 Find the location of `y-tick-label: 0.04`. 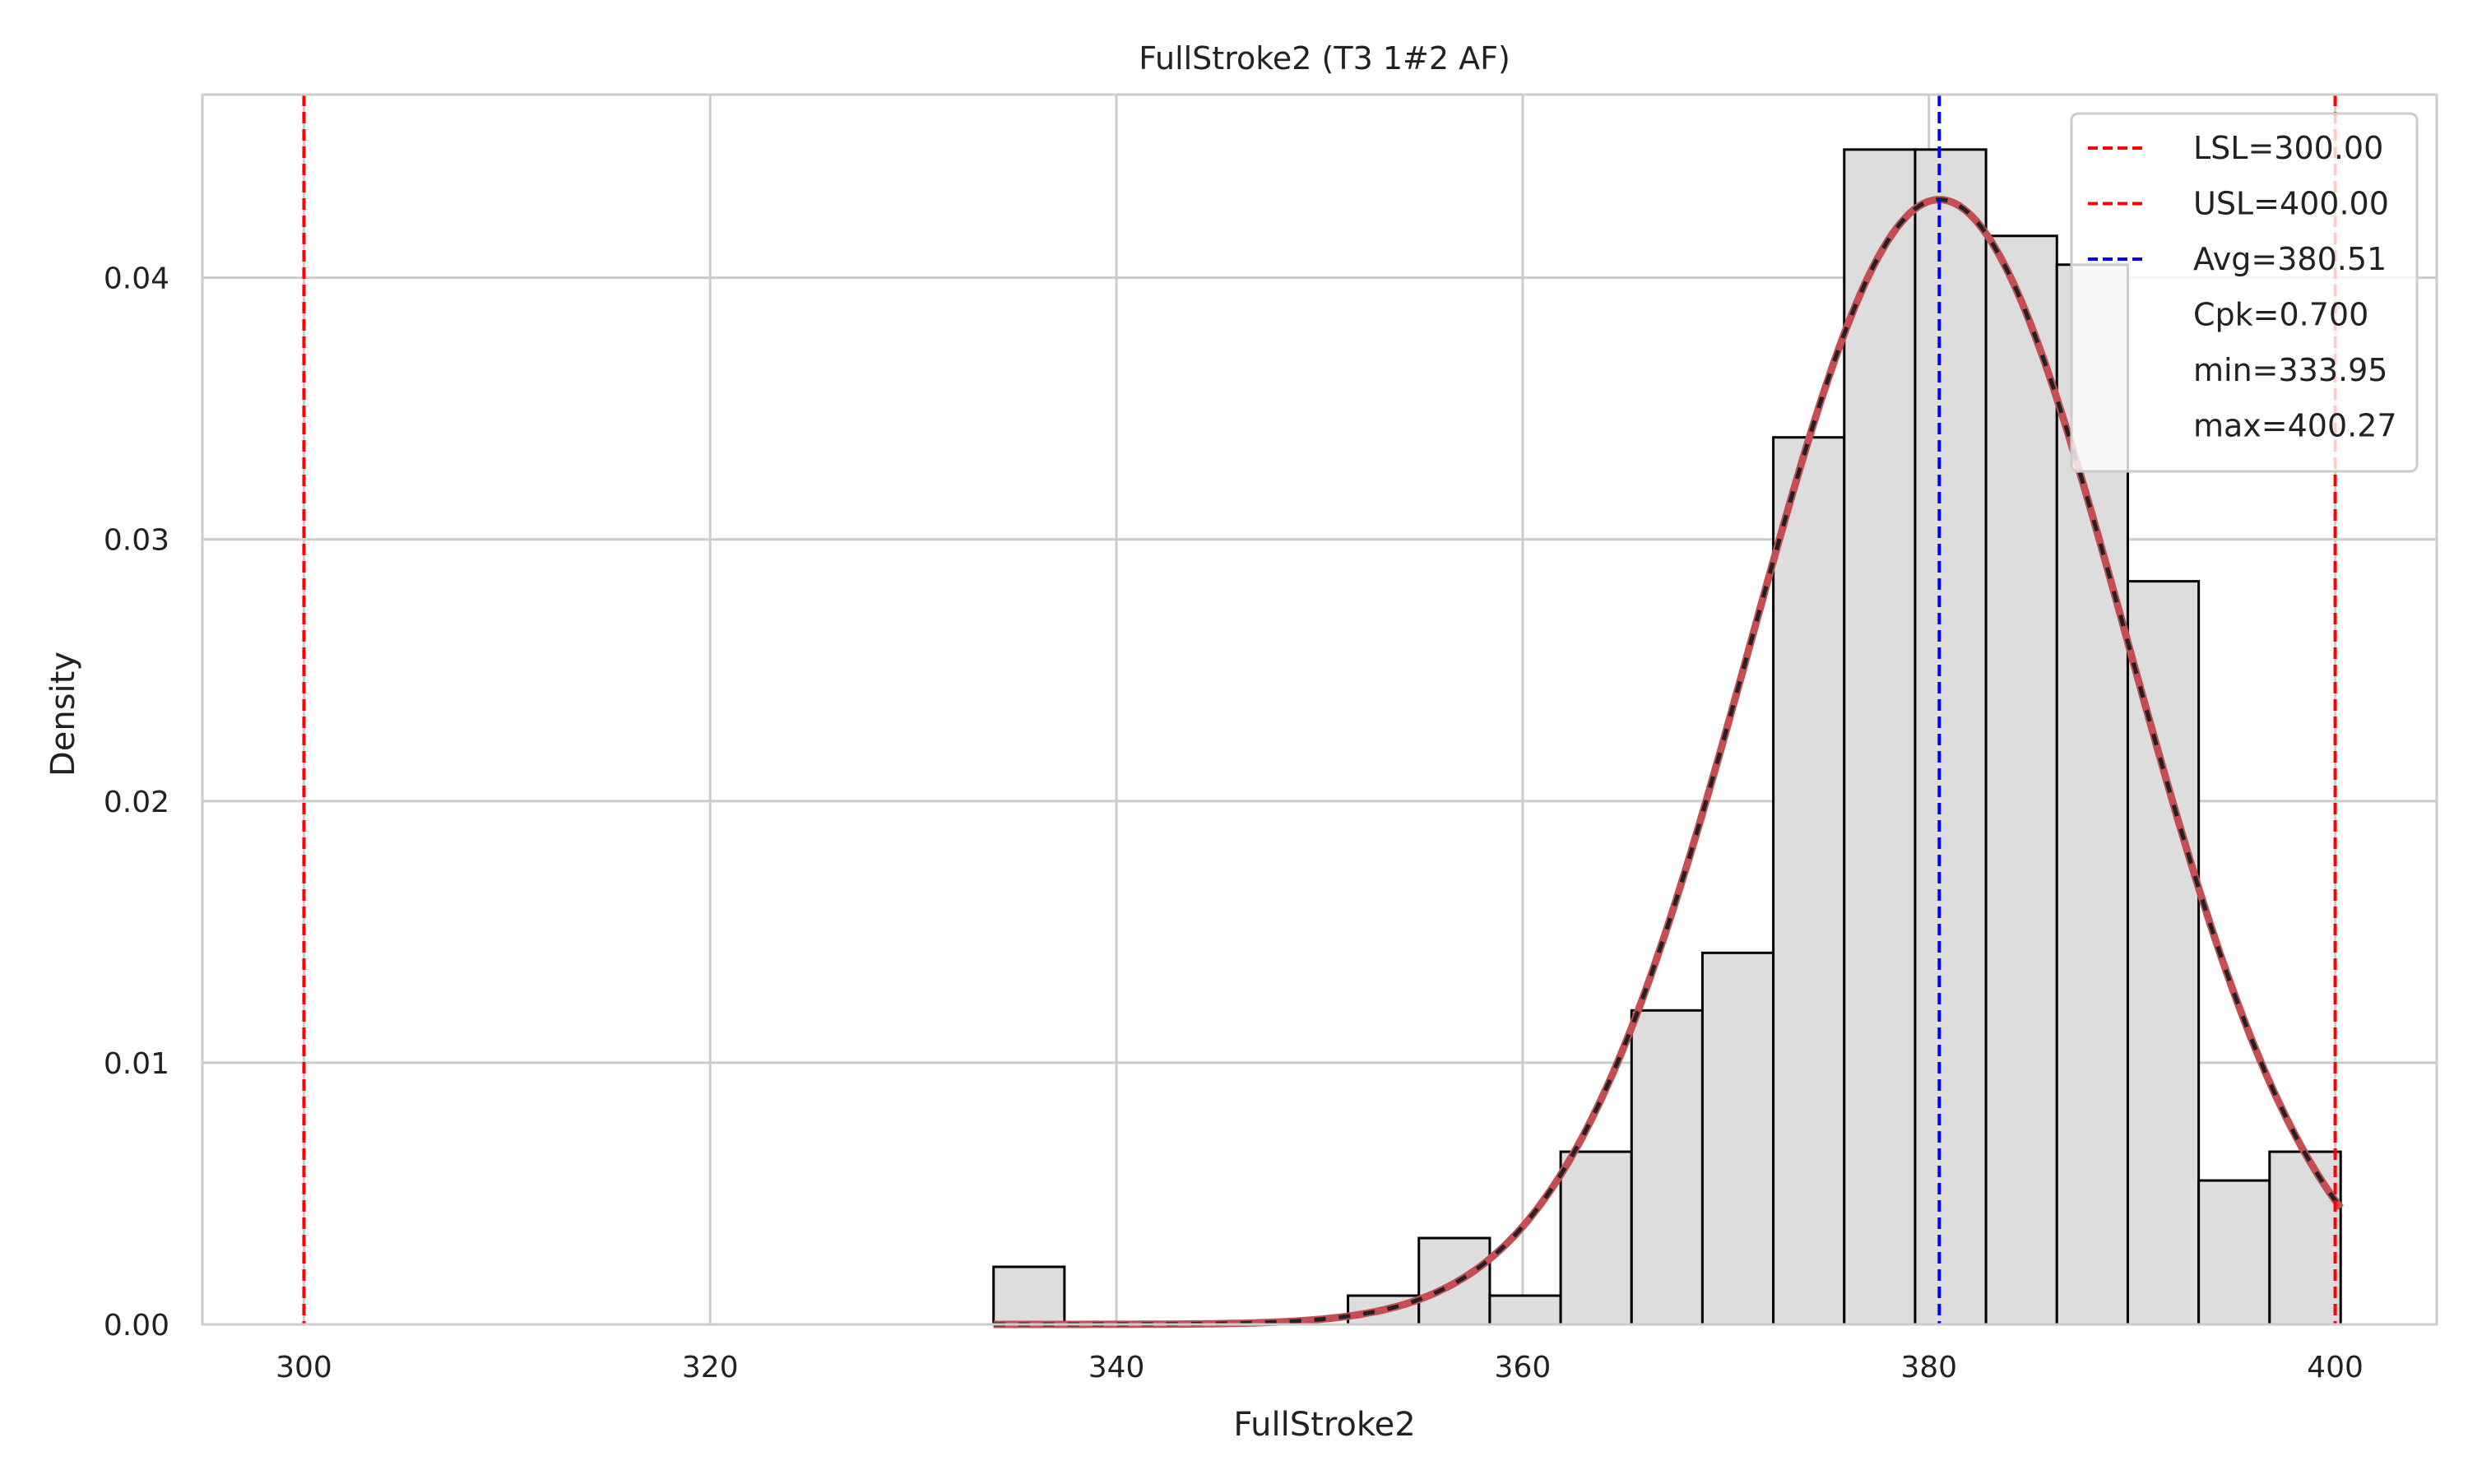

y-tick-label: 0.04 is located at coordinates (136, 279).